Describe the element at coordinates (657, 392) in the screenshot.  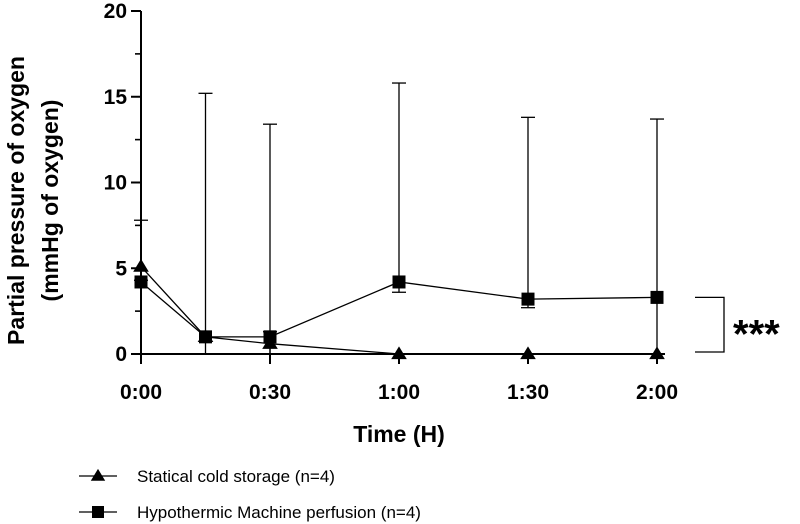
I see `x-tick-label: 2:00` at that location.